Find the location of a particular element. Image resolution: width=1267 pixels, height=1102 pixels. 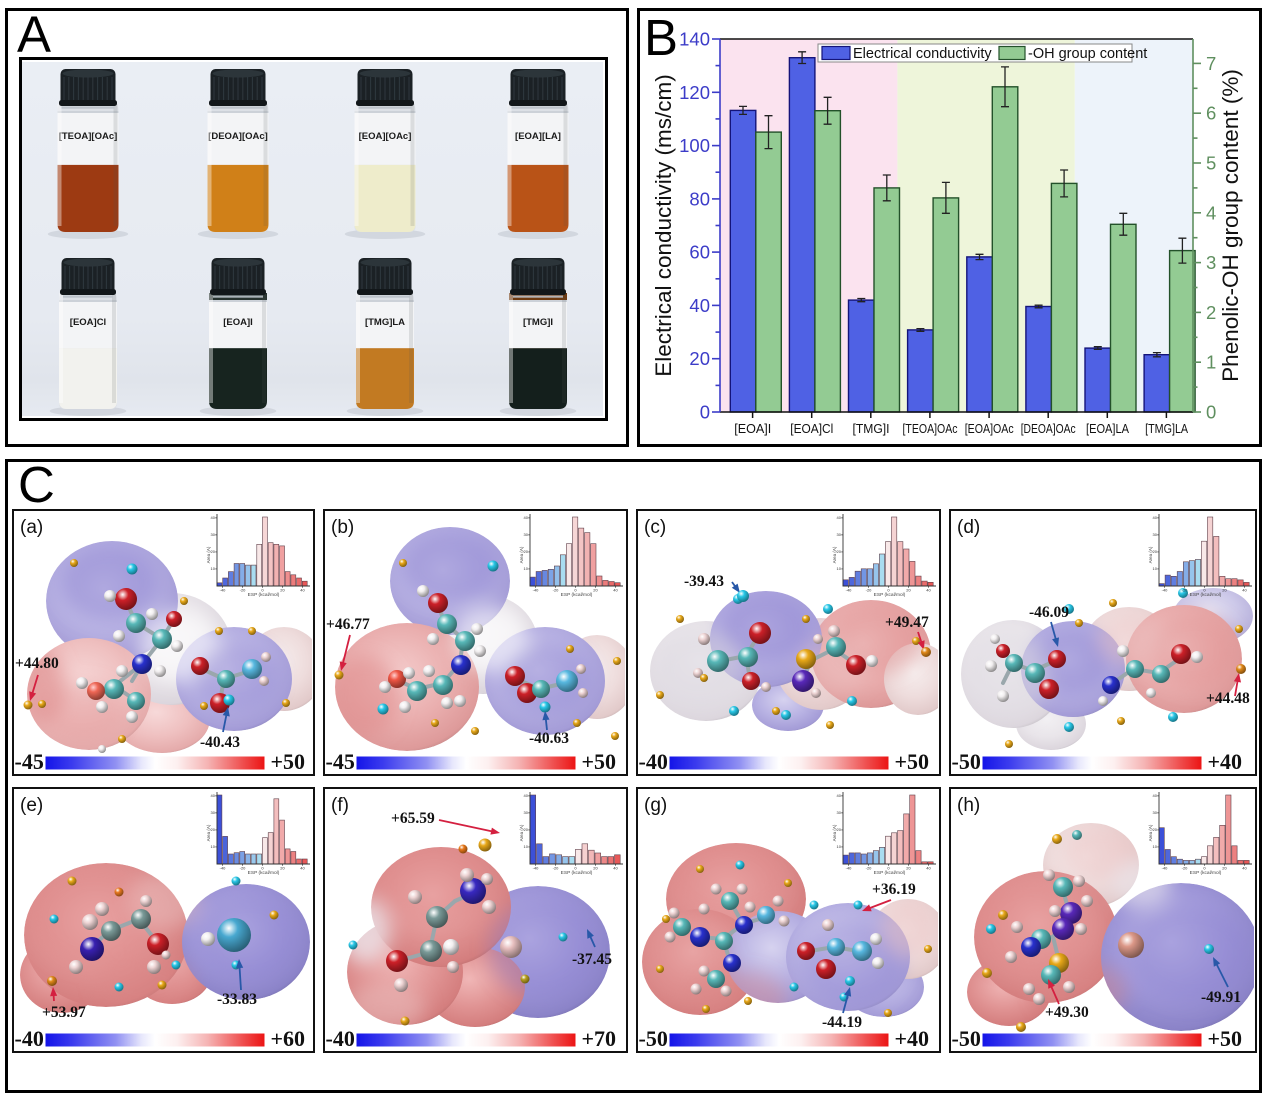

svg-text: [TMG]LA is located at coordinates (385, 322).